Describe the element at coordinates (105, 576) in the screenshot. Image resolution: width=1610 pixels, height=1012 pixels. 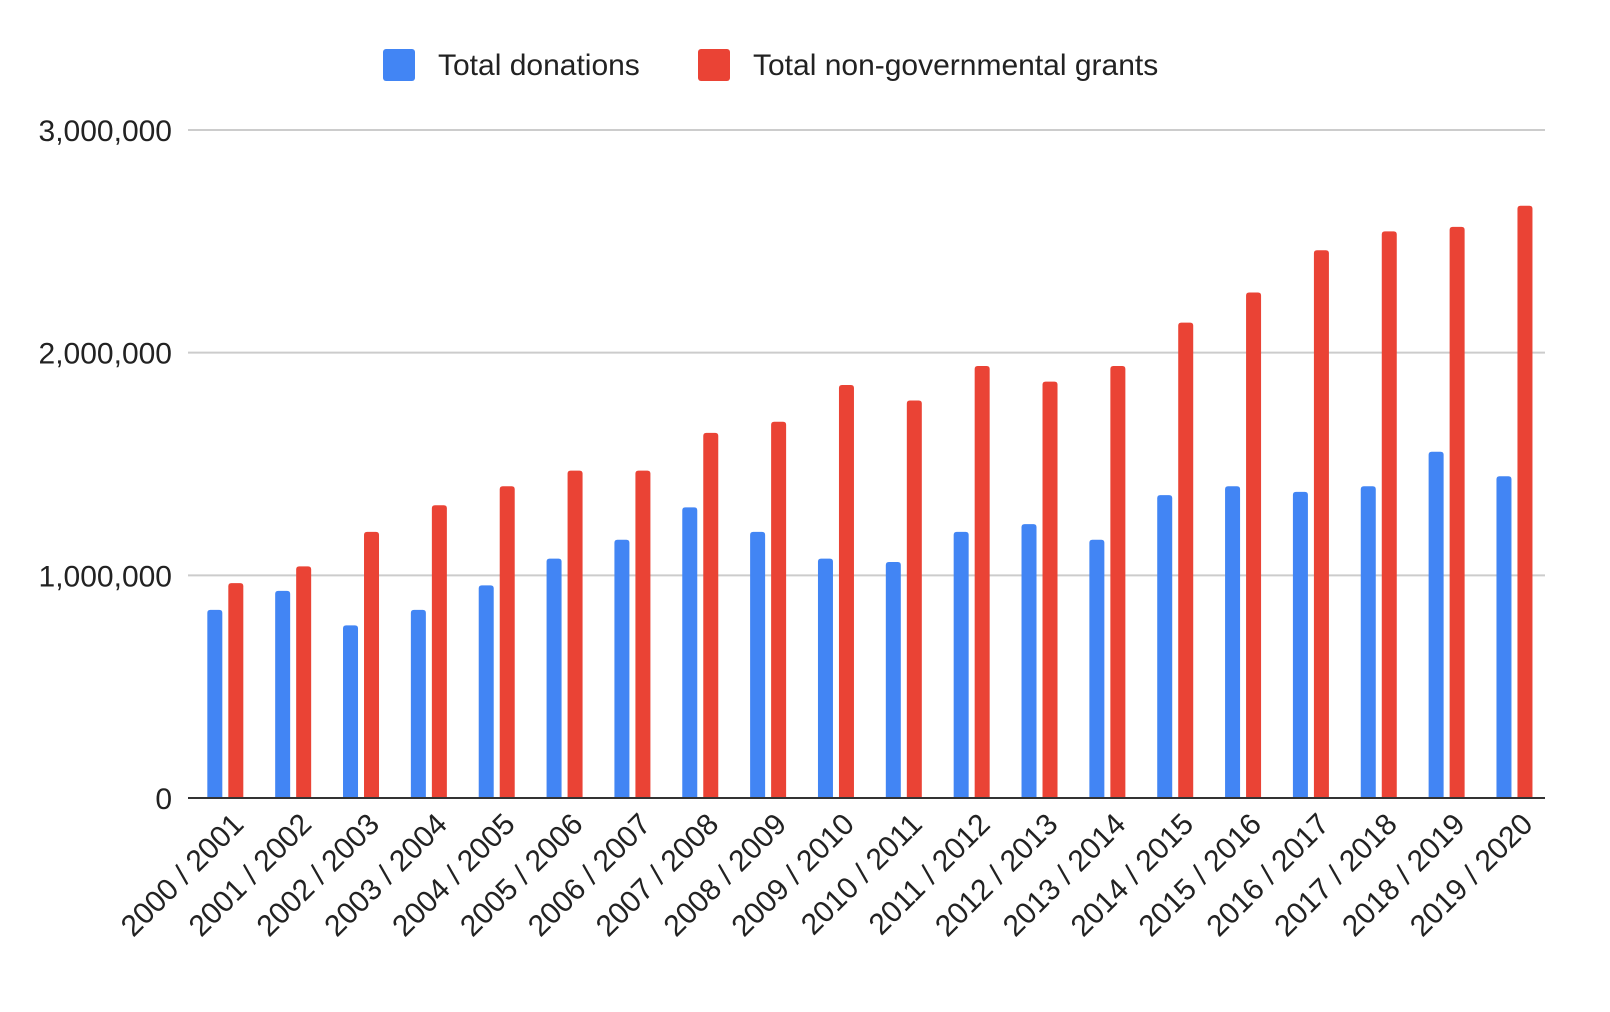
I see `y-tick-label: 1,000,000` at that location.